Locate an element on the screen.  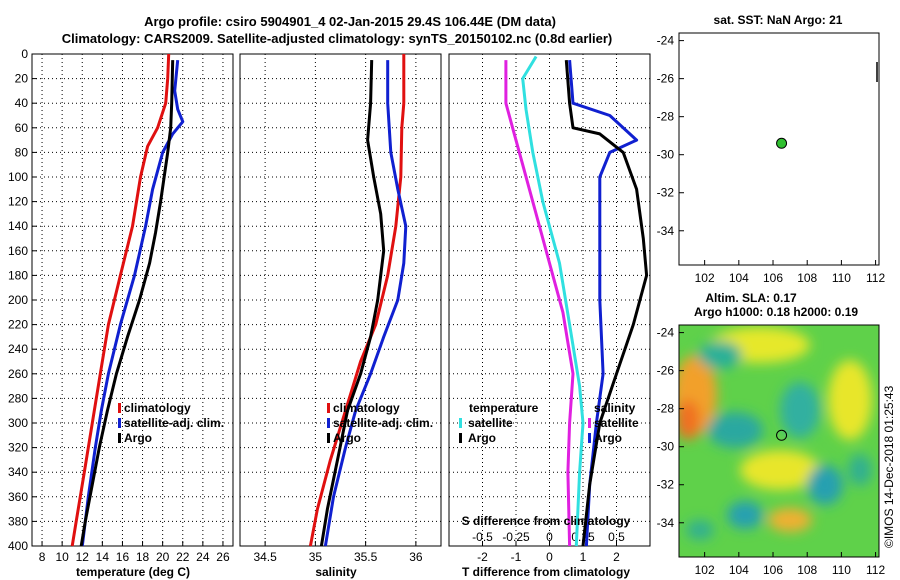
salinity-xlabel: salinity is located at coordinates (336, 572).